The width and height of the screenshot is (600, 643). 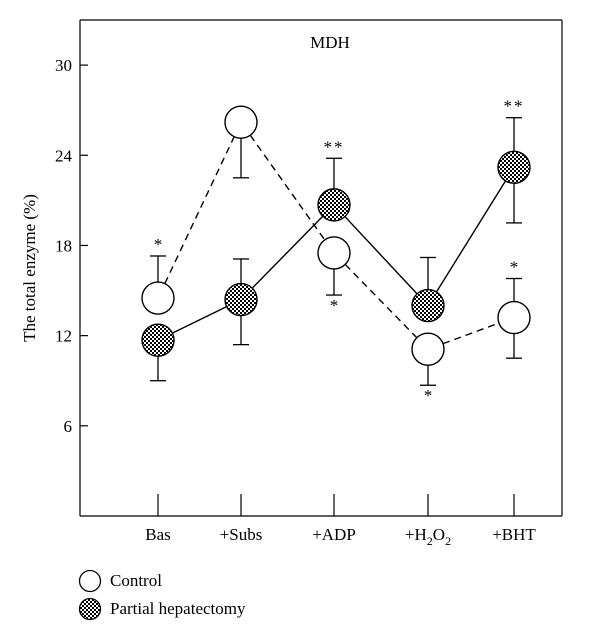 What do you see at coordinates (241, 534) in the screenshot?
I see `x-tick-label: +Subs` at bounding box center [241, 534].